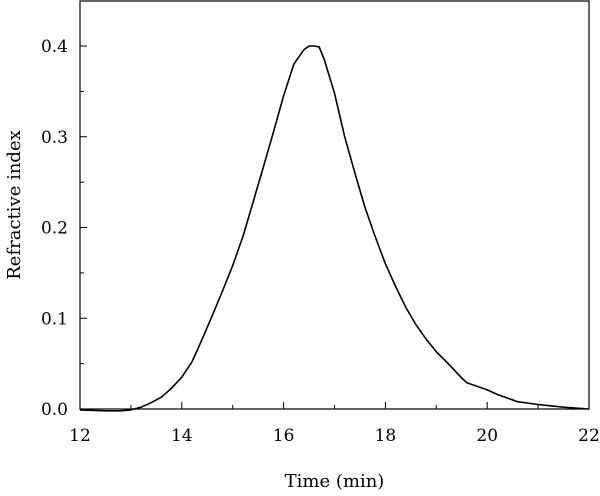  What do you see at coordinates (335, 481) in the screenshot?
I see `x-axis-label: Time (min)` at bounding box center [335, 481].